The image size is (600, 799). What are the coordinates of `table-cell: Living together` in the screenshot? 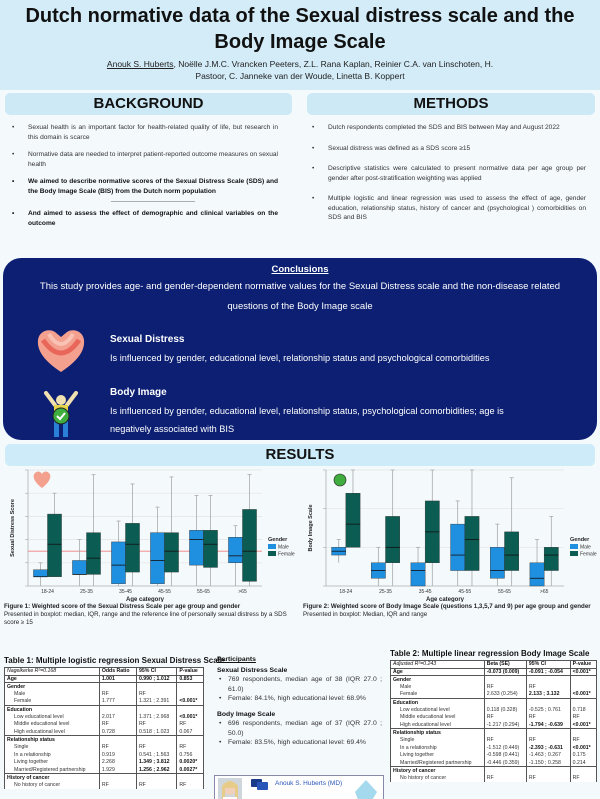 It's located at (52, 762).